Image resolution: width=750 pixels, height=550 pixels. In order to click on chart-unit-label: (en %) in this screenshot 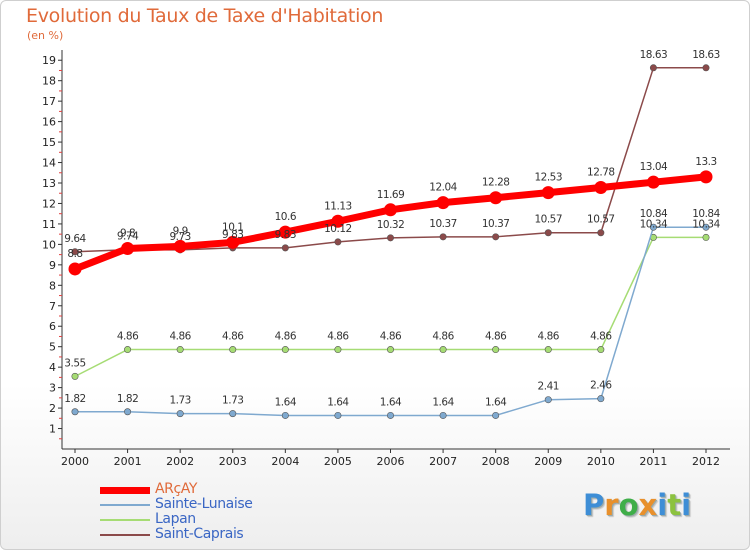, I will do `click(45, 35)`.